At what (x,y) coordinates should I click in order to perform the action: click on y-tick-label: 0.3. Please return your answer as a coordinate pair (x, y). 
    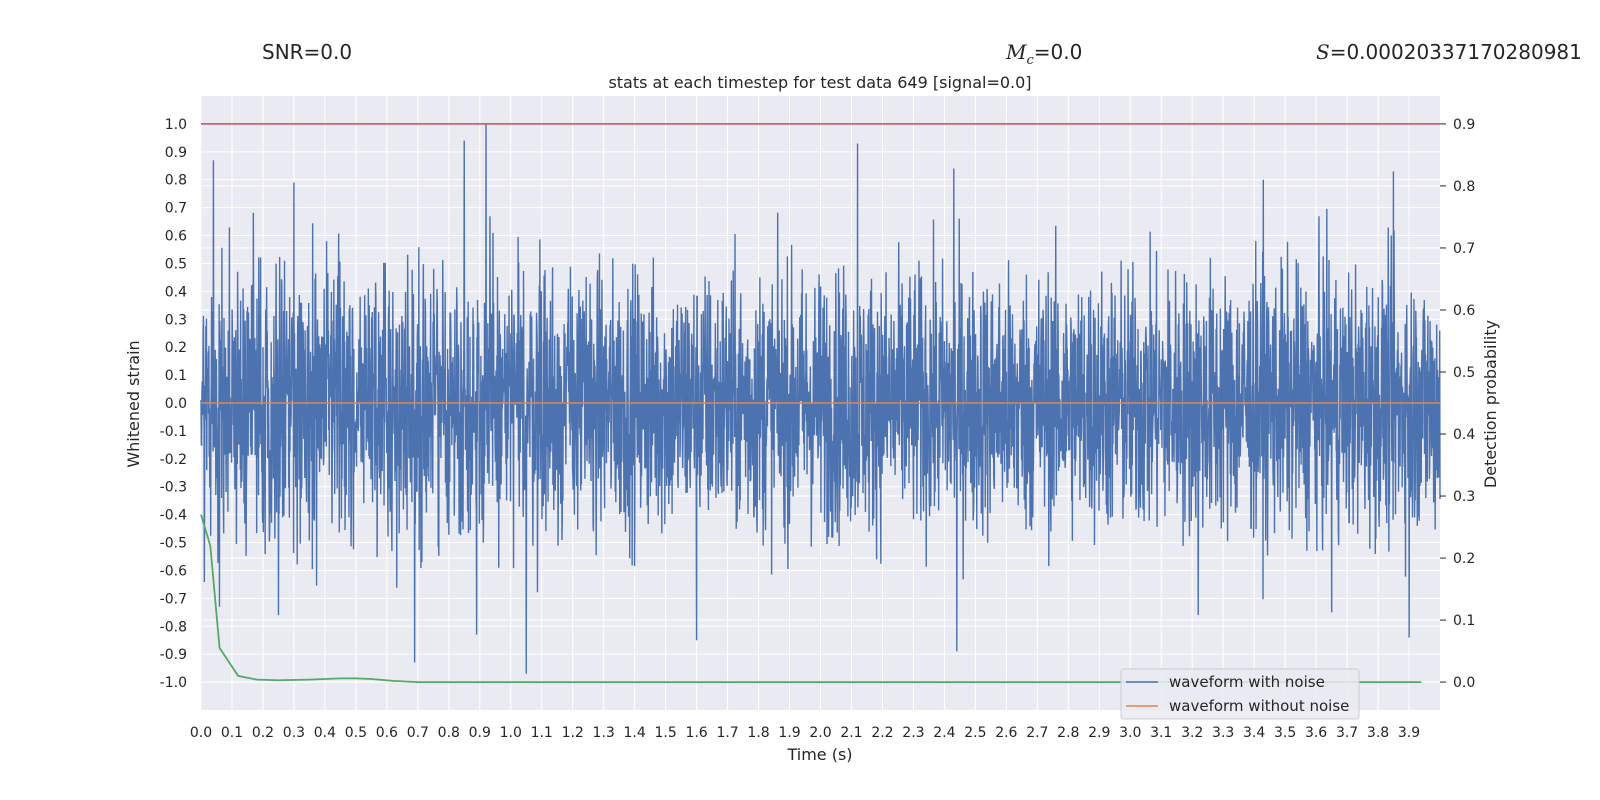
    Looking at the image, I should click on (176, 320).